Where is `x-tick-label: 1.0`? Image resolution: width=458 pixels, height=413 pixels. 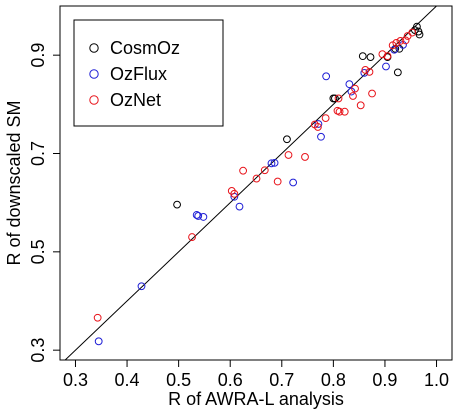 x-tick-label: 1.0 is located at coordinates (436, 380).